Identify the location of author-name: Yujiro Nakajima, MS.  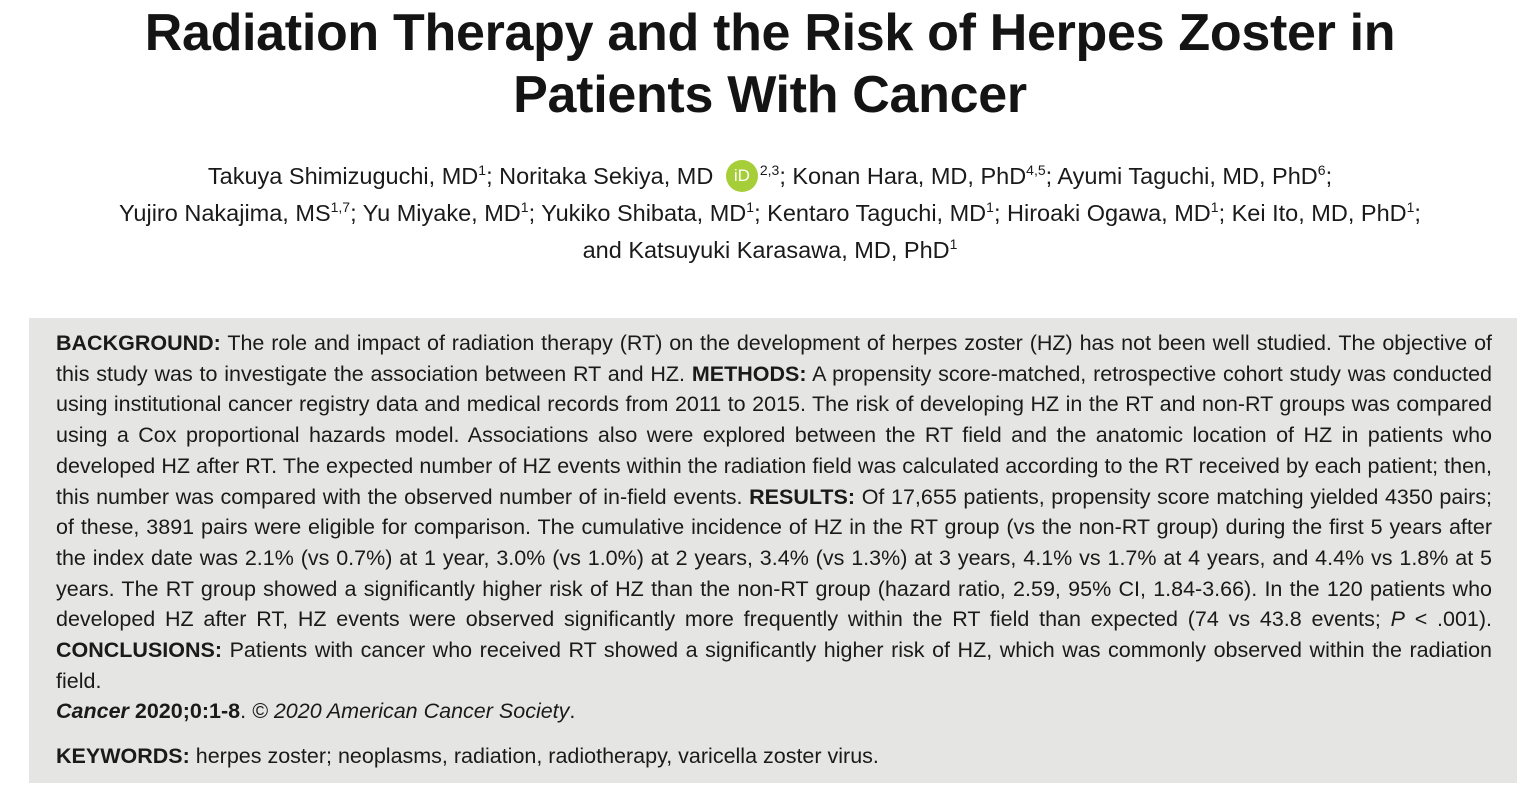
(225, 213).